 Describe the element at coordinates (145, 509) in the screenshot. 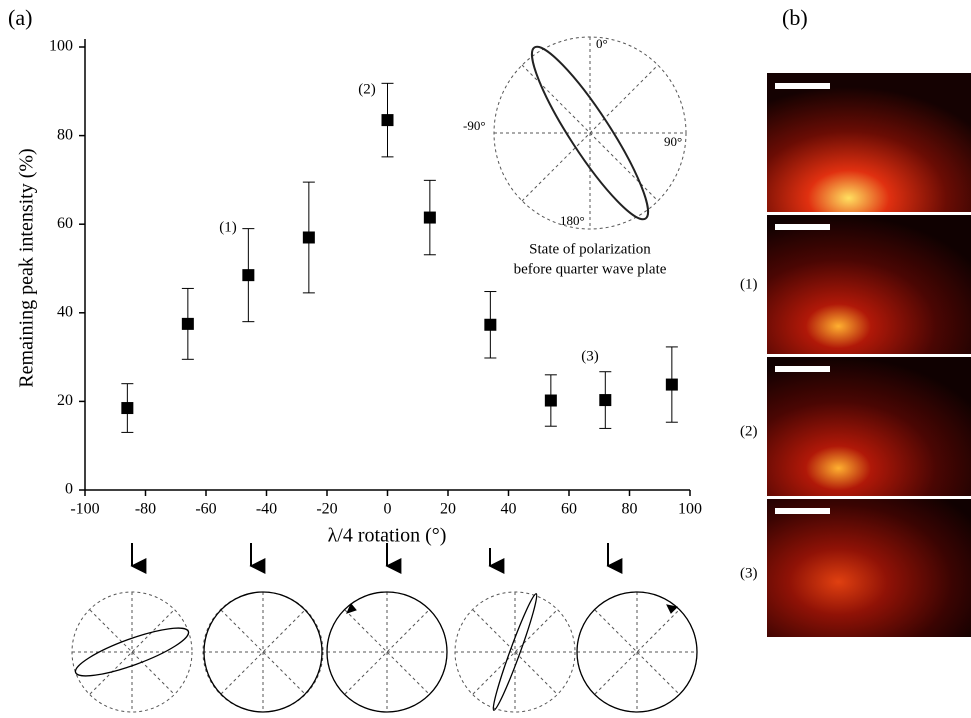

I see `x-tick-label: -80` at that location.